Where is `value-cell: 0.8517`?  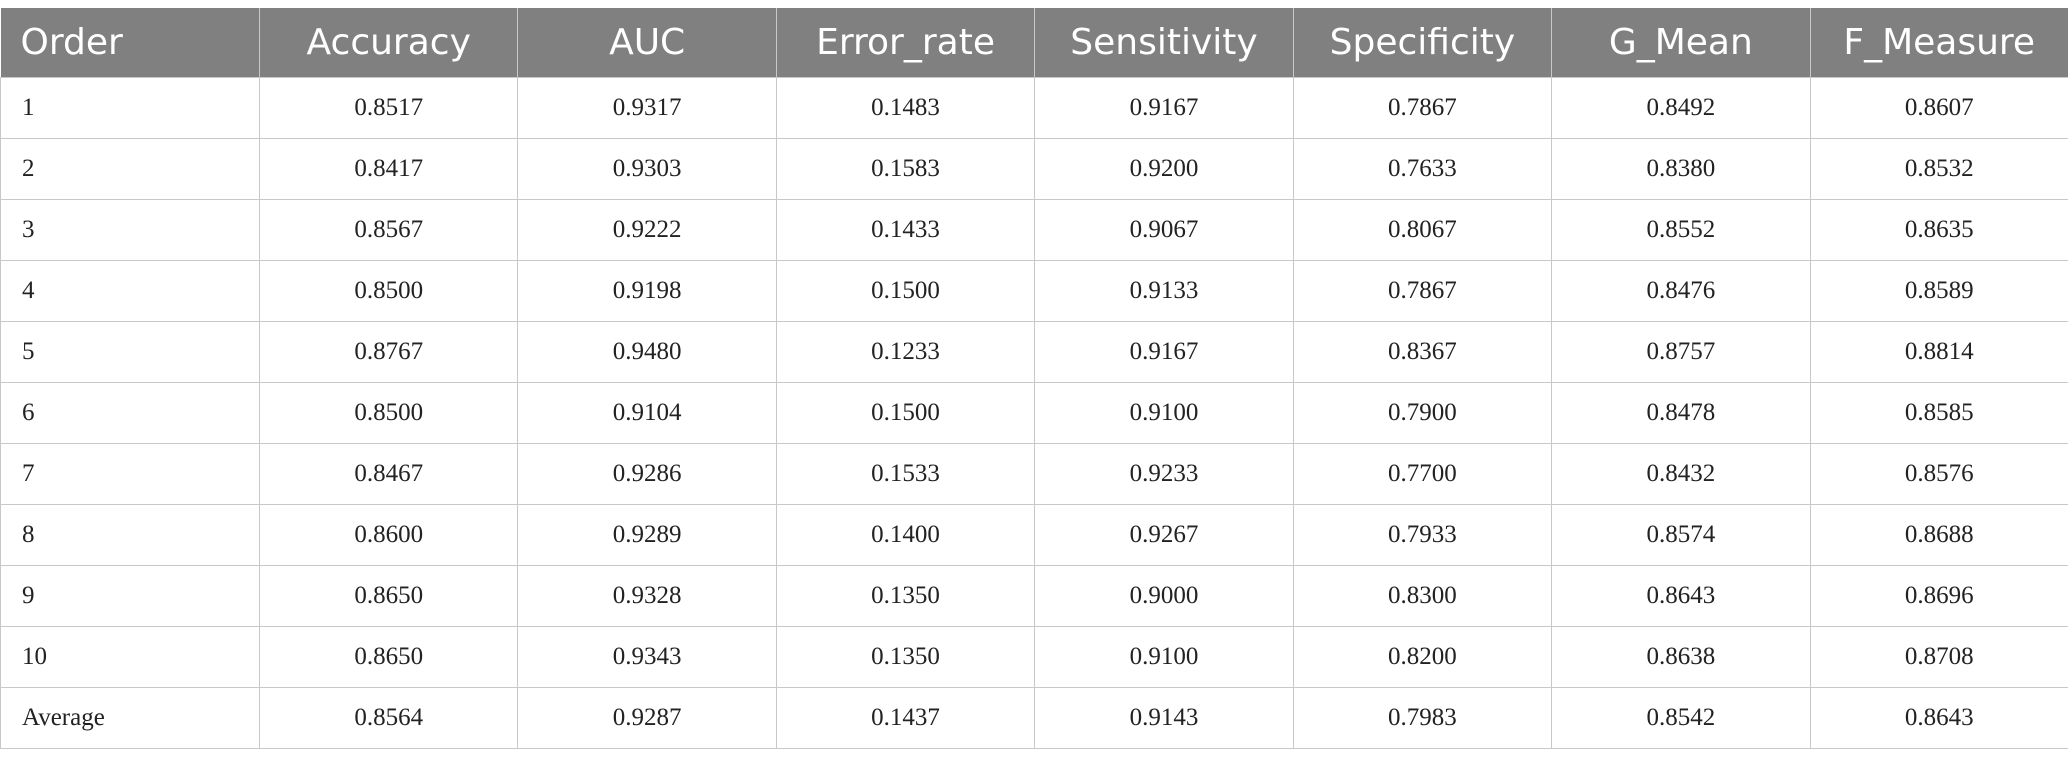
value-cell: 0.8517 is located at coordinates (388, 108).